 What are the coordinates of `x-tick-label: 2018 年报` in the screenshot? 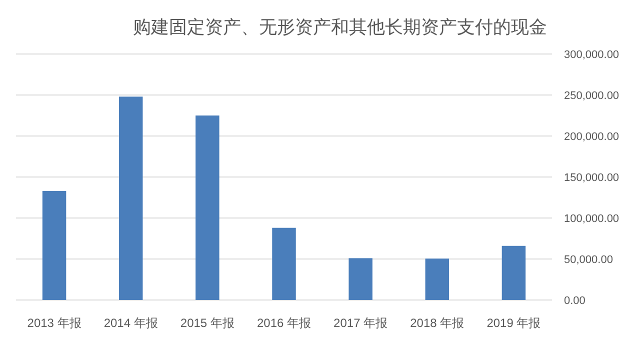 It's located at (437, 323).